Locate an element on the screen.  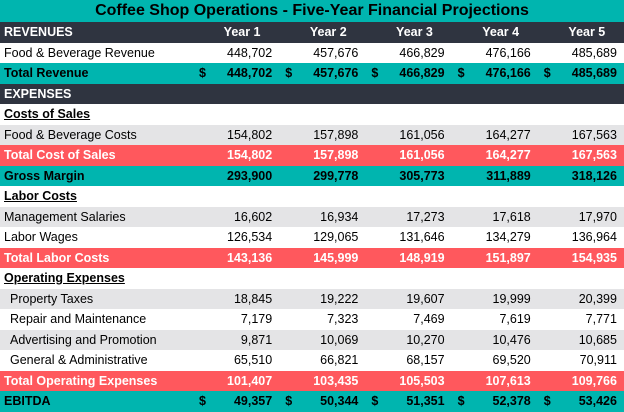
value-cell: $457,676 is located at coordinates (322, 73).